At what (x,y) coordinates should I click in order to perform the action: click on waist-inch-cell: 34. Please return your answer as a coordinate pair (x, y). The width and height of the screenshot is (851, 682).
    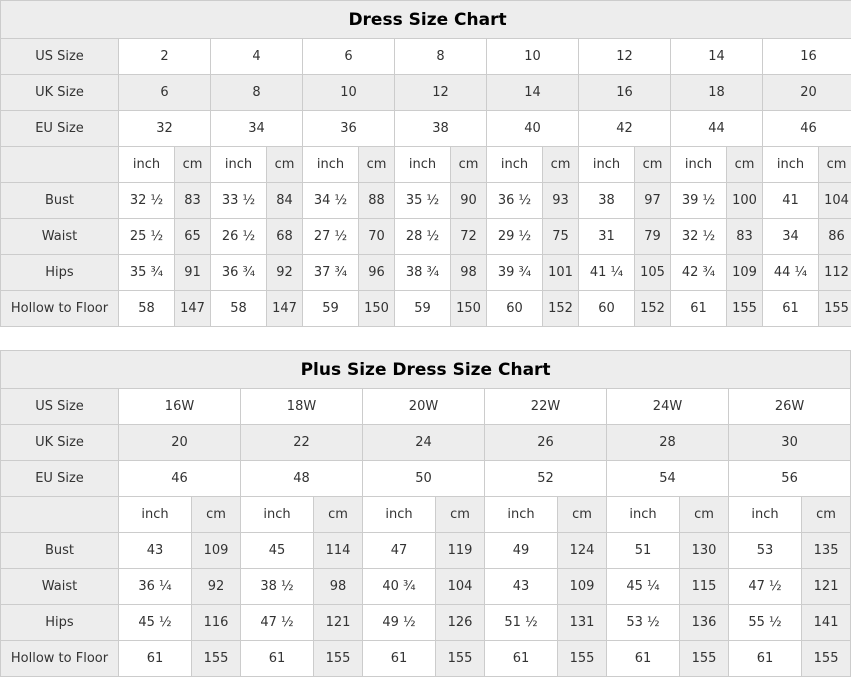
    Looking at the image, I should click on (790, 236).